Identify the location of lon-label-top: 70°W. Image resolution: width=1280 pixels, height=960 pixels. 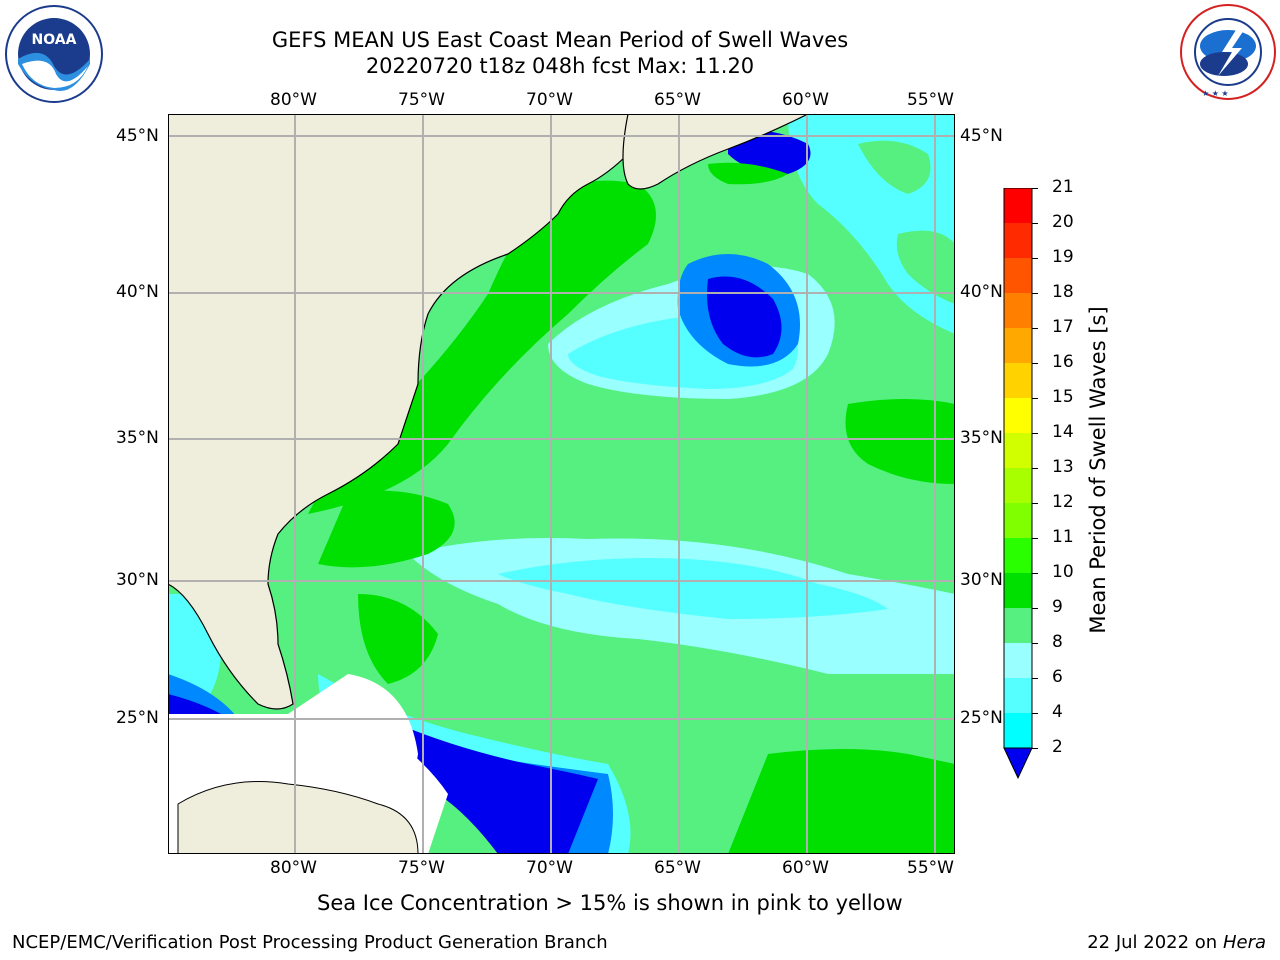
(549, 100).